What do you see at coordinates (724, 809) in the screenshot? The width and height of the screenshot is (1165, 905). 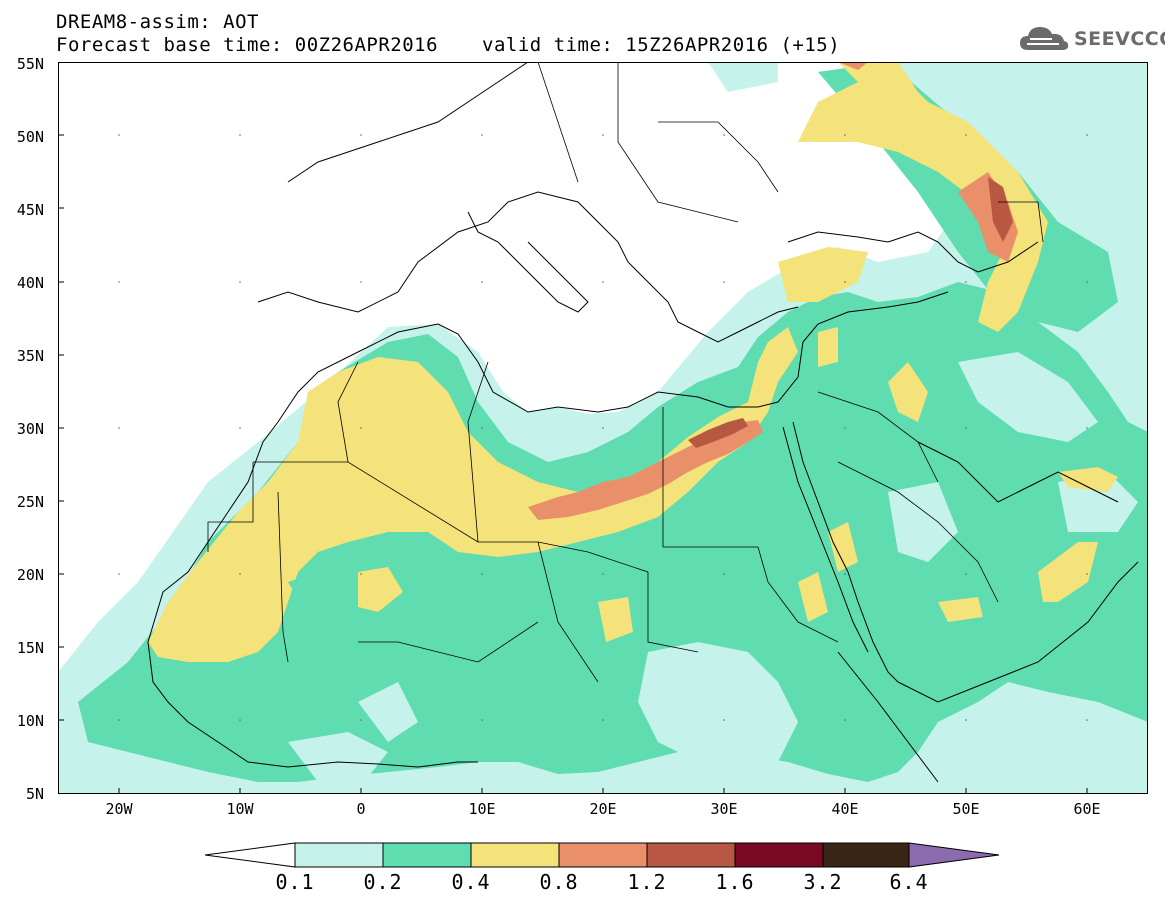 I see `lon-label: 30E` at bounding box center [724, 809].